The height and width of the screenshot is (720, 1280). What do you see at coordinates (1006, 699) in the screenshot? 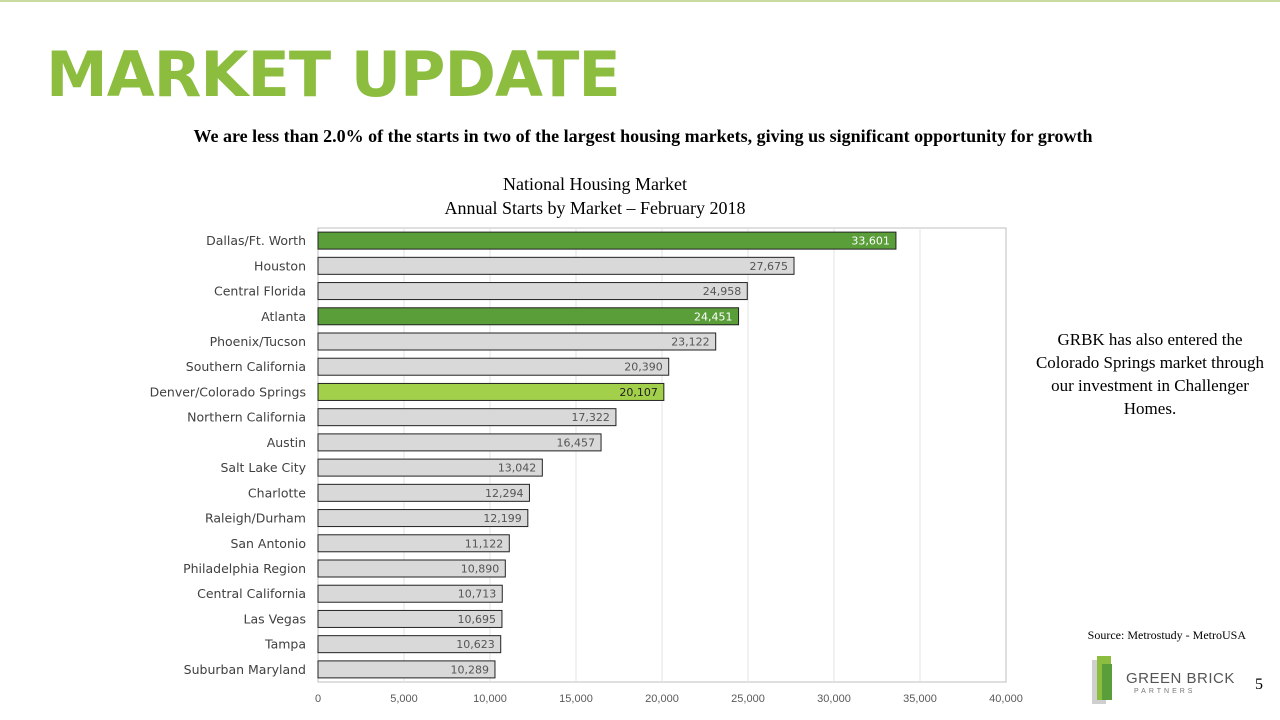
I see `x-tick-label: 40,000` at bounding box center [1006, 699].